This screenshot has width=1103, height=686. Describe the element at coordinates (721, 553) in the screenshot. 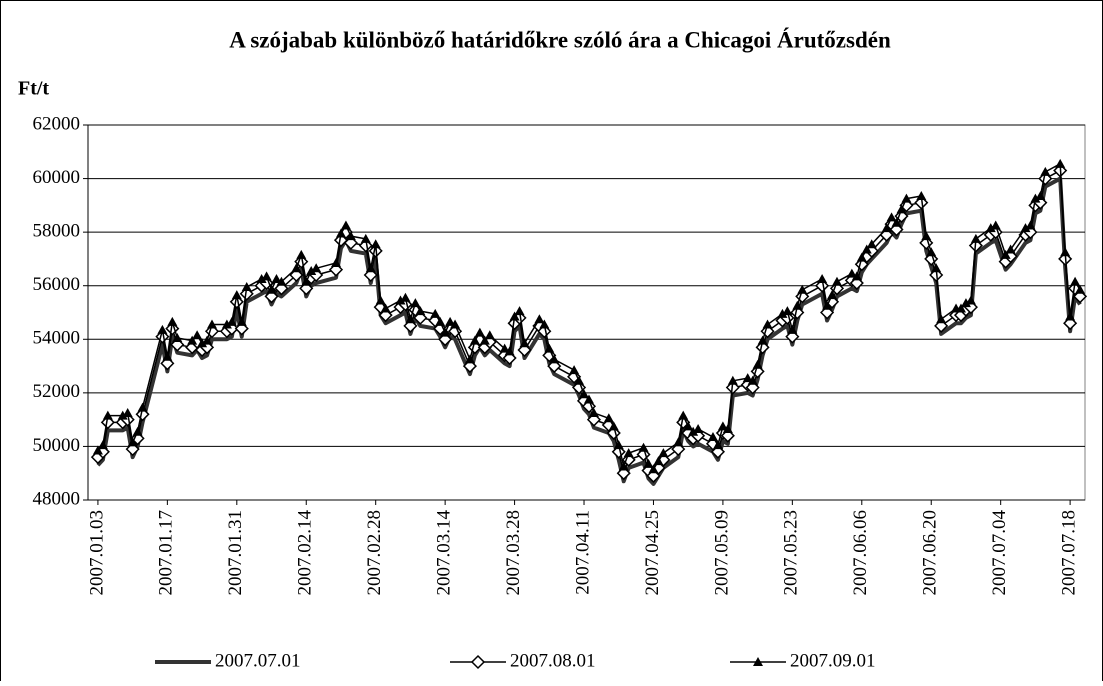

I see `x-tick-label: 2007.05.09` at that location.